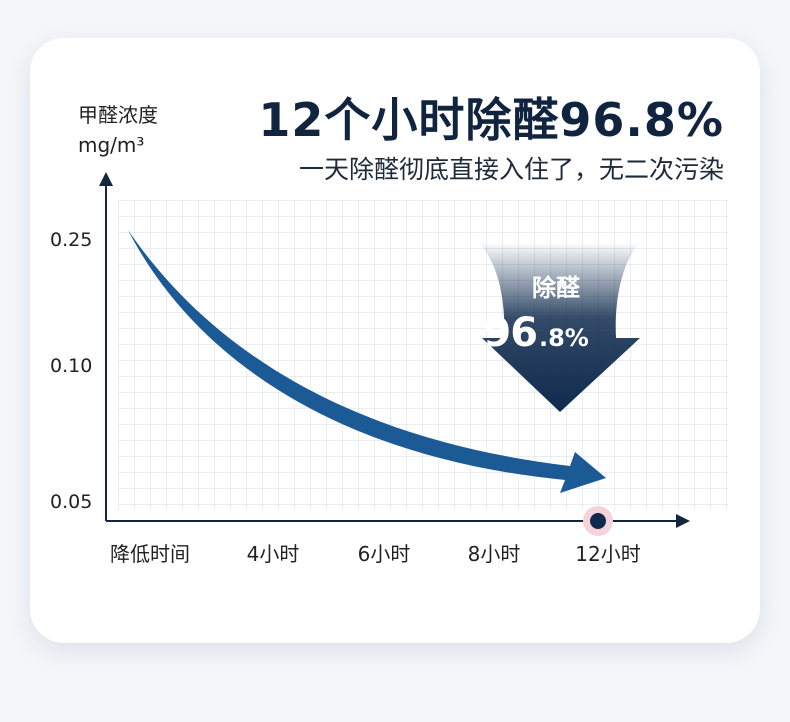 Image resolution: width=790 pixels, height=722 pixels. I want to click on y-axis-label: 甲醛浓度 mg/m³, so click(118, 130).